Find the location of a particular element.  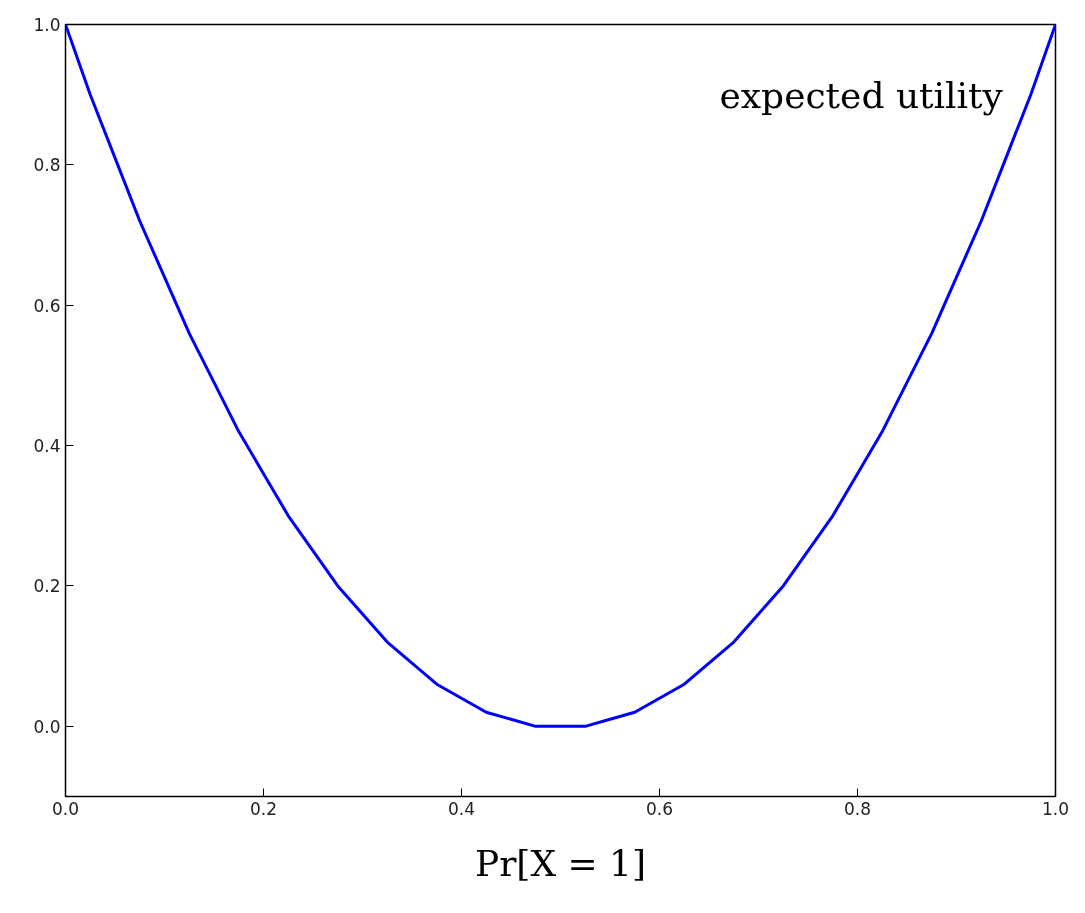

y-tick-label: 1.0 is located at coordinates (47, 25).